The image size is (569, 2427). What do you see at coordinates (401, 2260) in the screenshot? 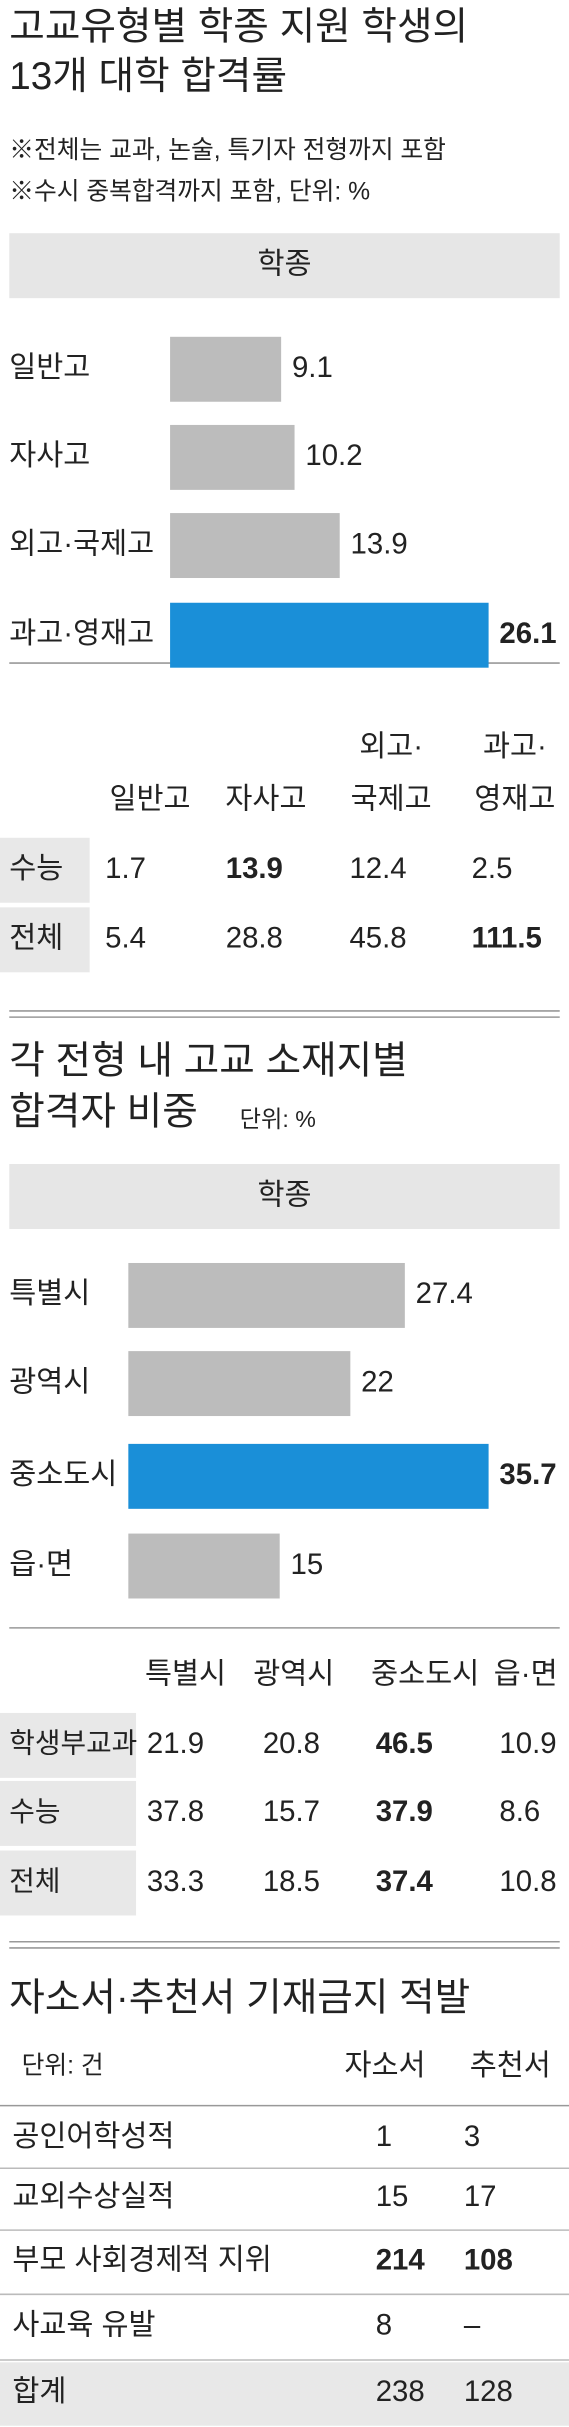
I see `cell: 214` at bounding box center [401, 2260].